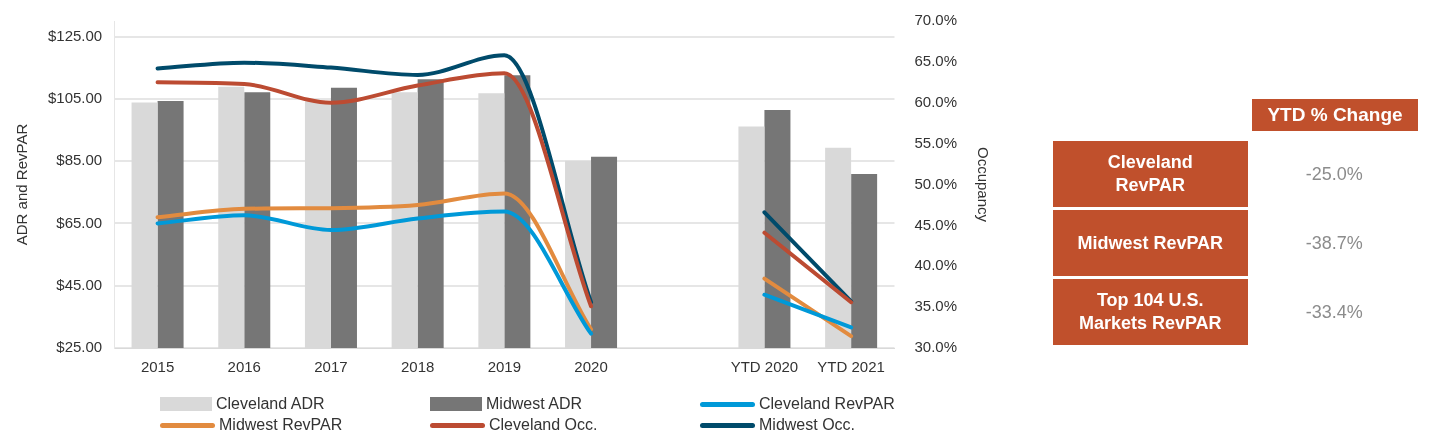 The height and width of the screenshot is (441, 1429). Describe the element at coordinates (504, 367) in the screenshot. I see `x-tick-label: 2019` at that location.